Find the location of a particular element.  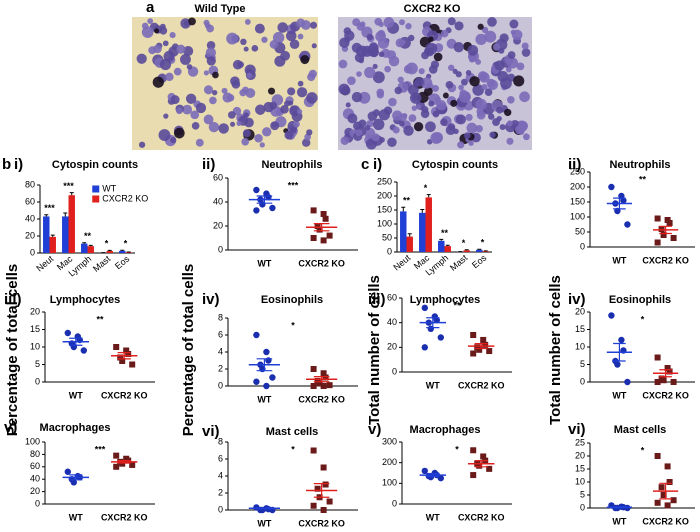

y-tick-label: 80 is located at coordinates (30, 184).